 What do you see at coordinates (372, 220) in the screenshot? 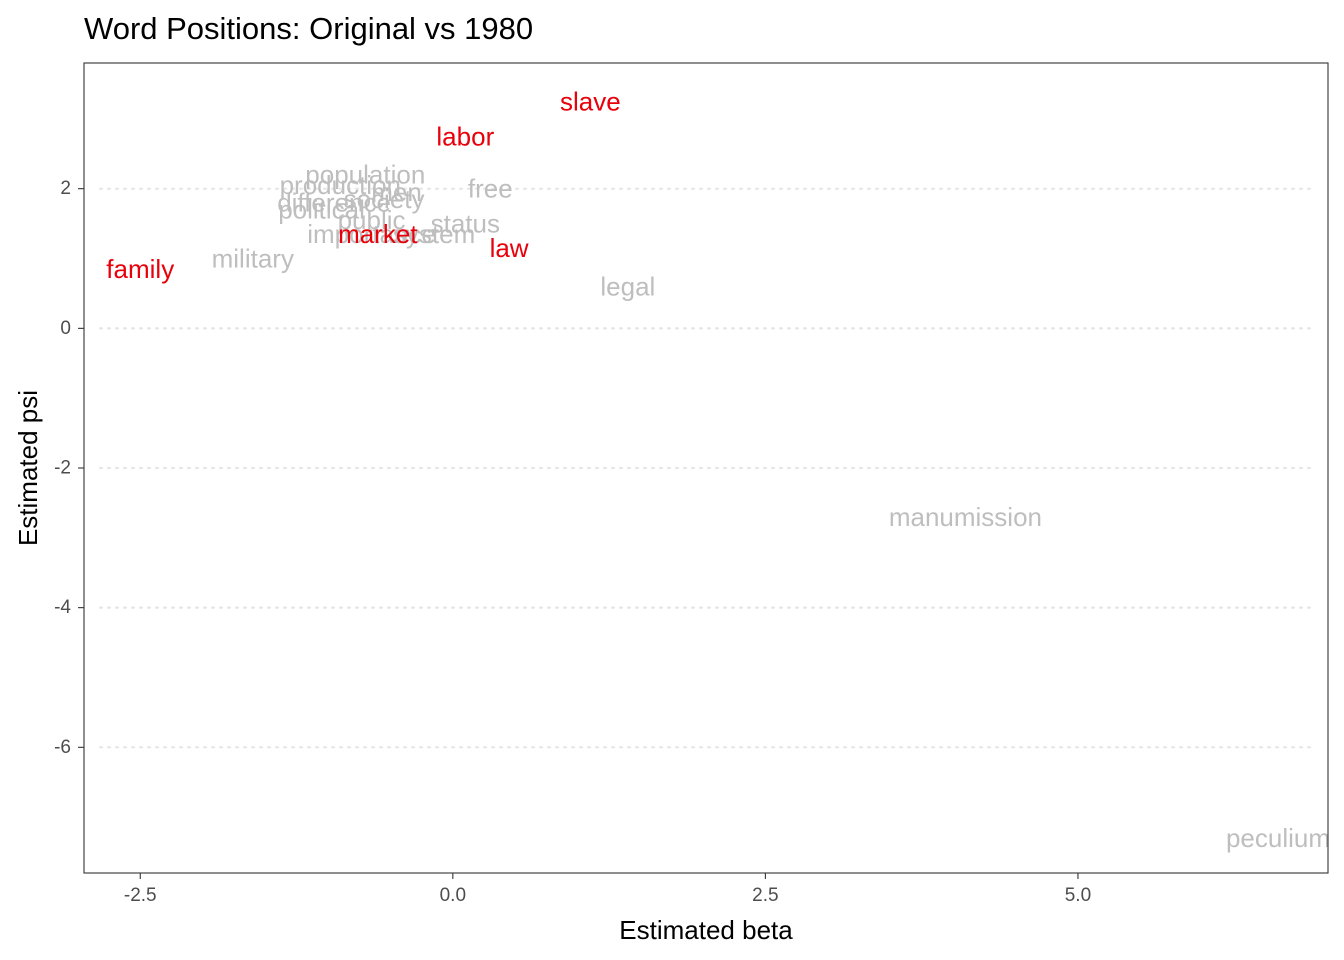
I see `word-label-public: public` at bounding box center [372, 220].